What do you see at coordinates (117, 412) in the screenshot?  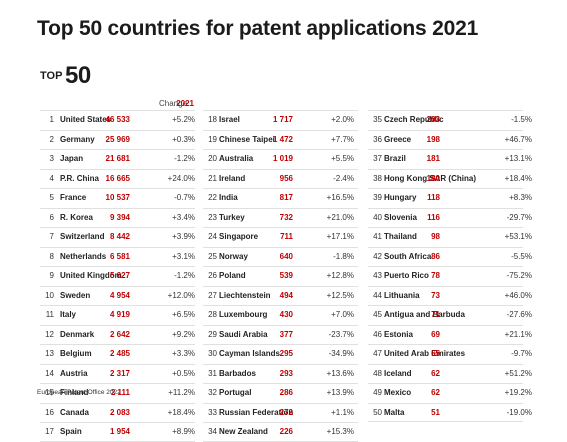 I see `table-row: 16 Canada 2 083 +18.4%` at bounding box center [117, 412].